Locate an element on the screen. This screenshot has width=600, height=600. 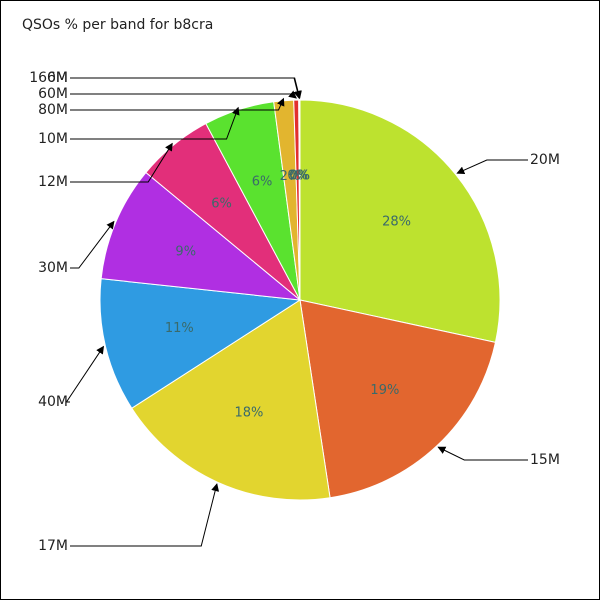
category-label: 15M is located at coordinates (545, 460).